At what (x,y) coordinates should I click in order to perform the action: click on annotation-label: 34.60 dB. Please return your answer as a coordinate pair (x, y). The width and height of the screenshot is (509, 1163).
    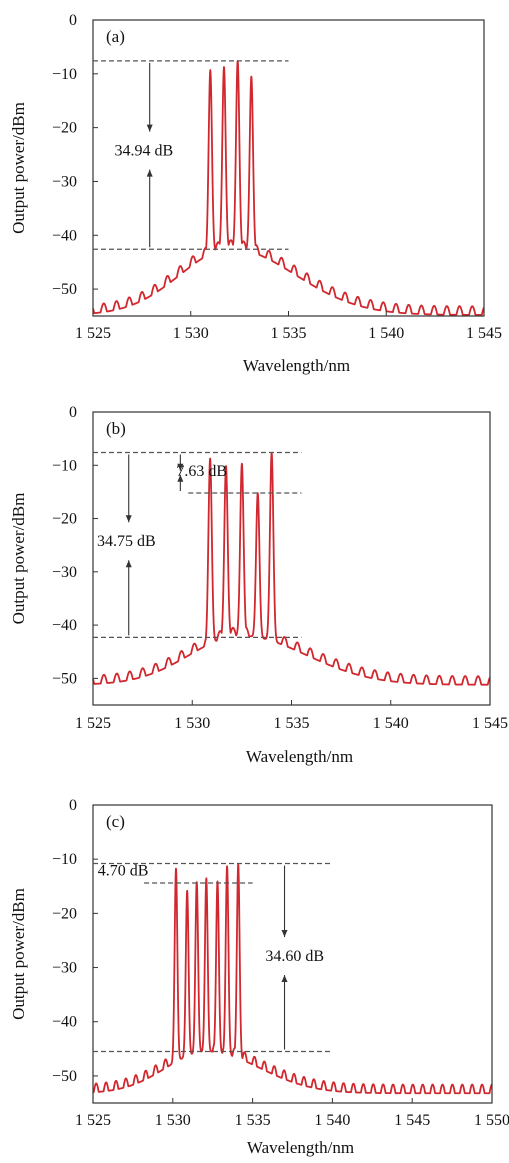
    Looking at the image, I should click on (294, 956).